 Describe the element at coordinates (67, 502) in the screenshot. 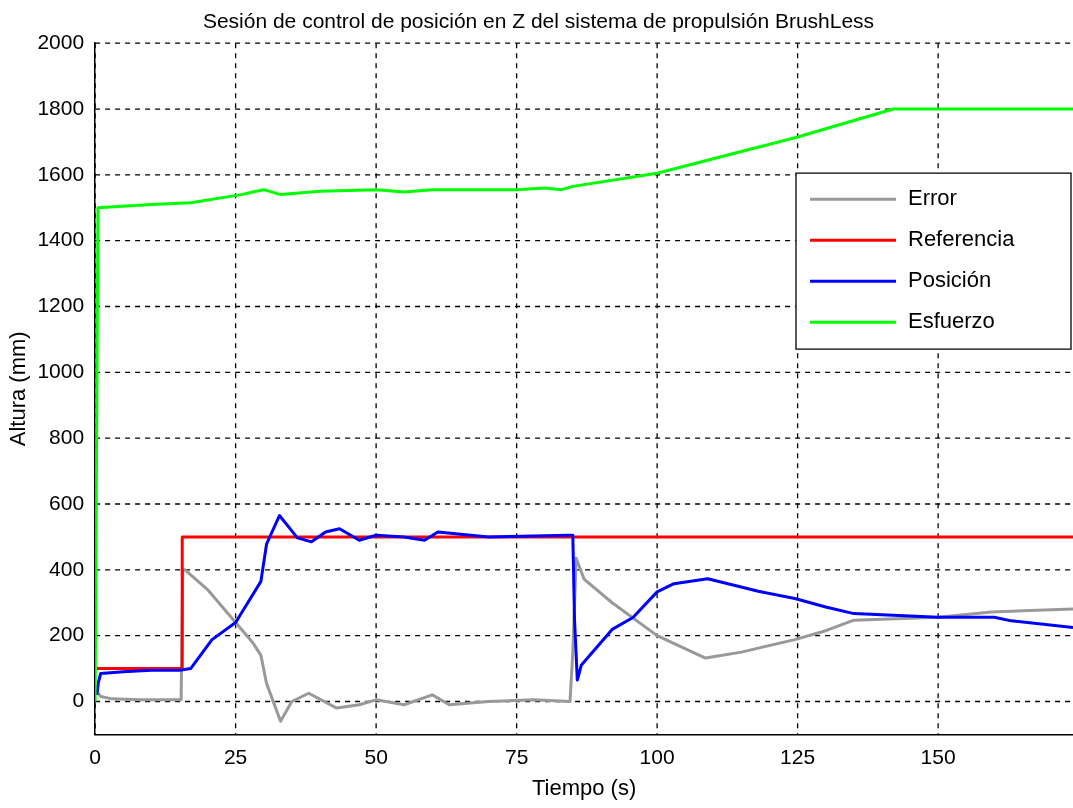

I see `y-tick-label: 600` at that location.